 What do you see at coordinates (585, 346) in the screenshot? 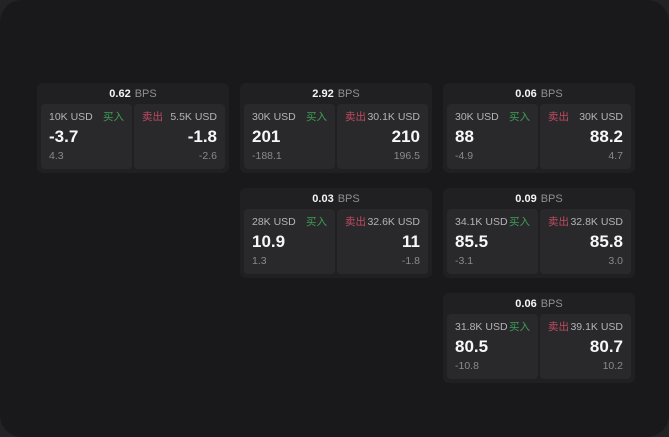
I see `sell-pane: 卖出 39.1K USD 80.7 10.2` at bounding box center [585, 346].